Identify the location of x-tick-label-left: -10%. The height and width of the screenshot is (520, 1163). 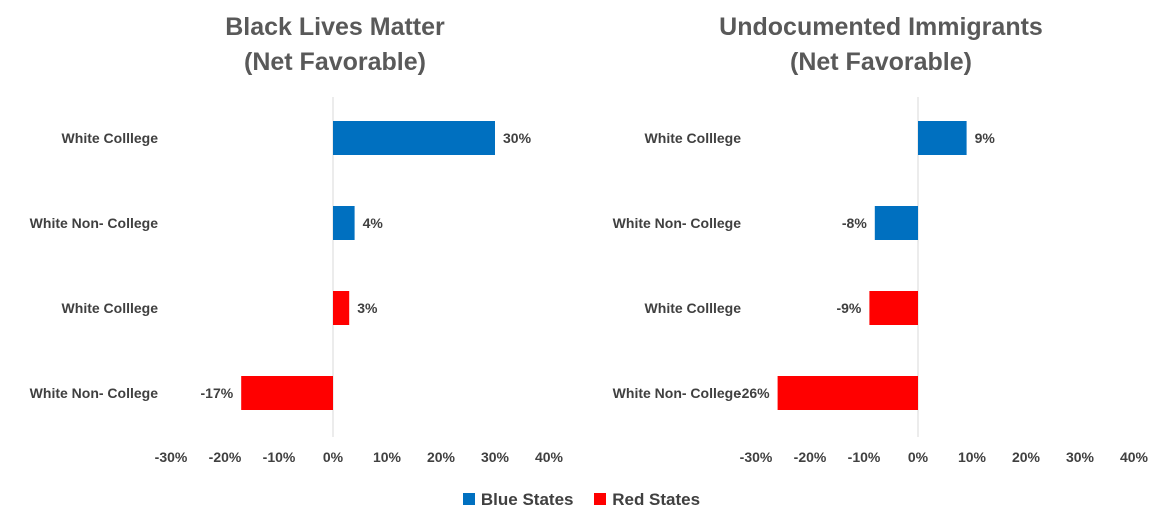
(279, 457).